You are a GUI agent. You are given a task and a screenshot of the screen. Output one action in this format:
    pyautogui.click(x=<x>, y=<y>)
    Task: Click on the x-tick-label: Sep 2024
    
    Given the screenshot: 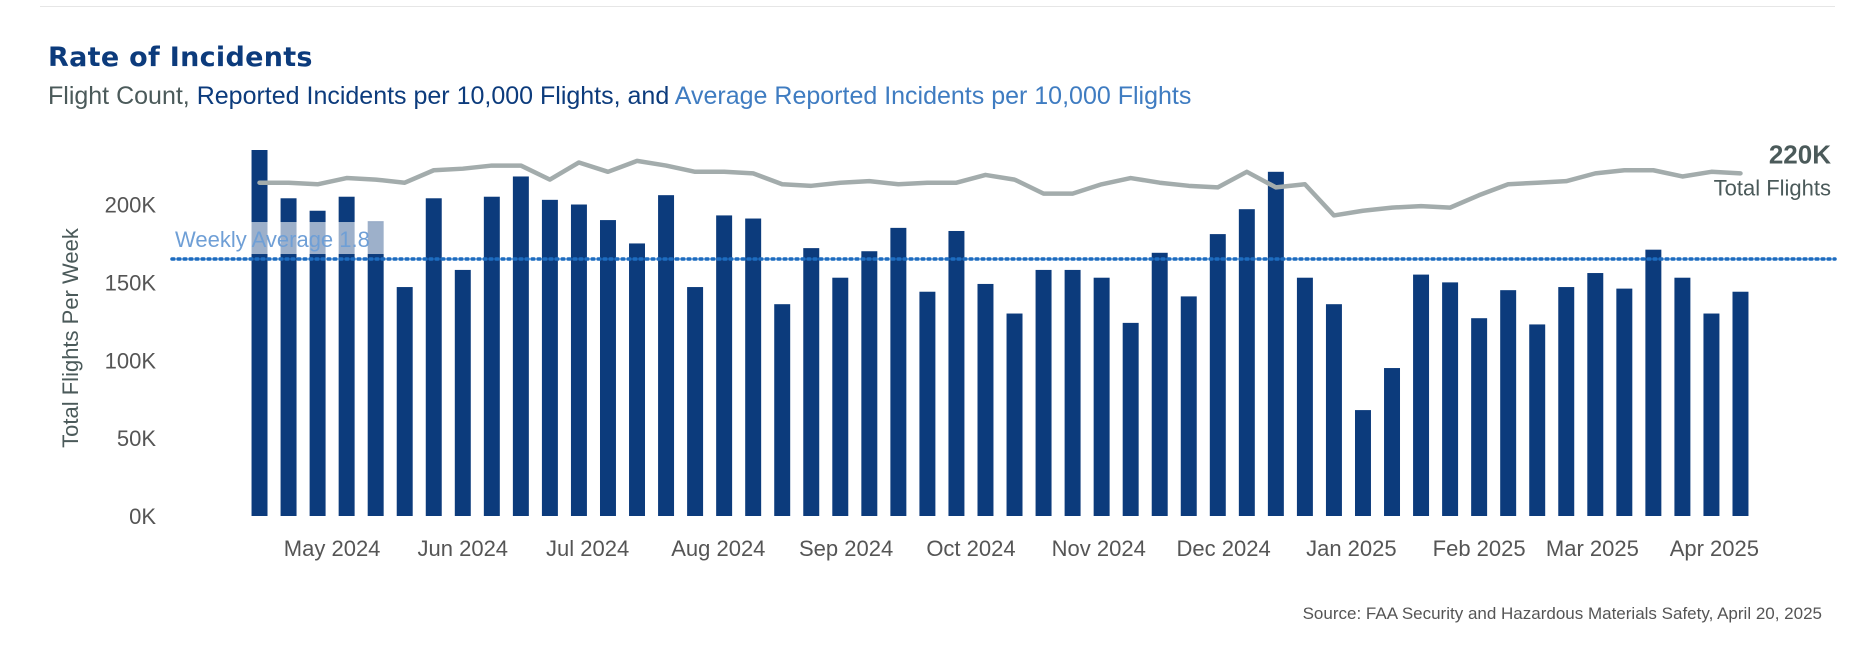 What is the action you would take?
    pyautogui.click(x=846, y=548)
    